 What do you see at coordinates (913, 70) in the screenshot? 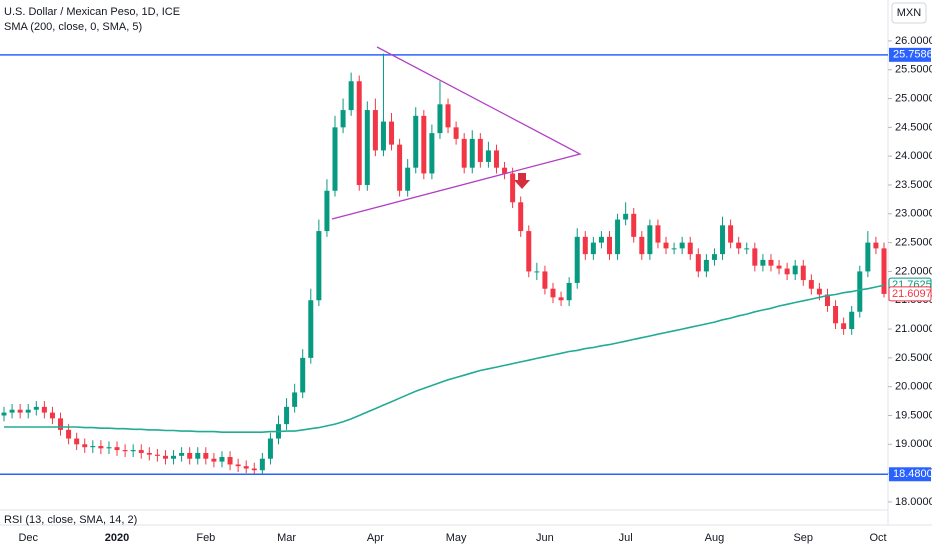
I see `y-tick-label: 25.50000` at bounding box center [913, 70].